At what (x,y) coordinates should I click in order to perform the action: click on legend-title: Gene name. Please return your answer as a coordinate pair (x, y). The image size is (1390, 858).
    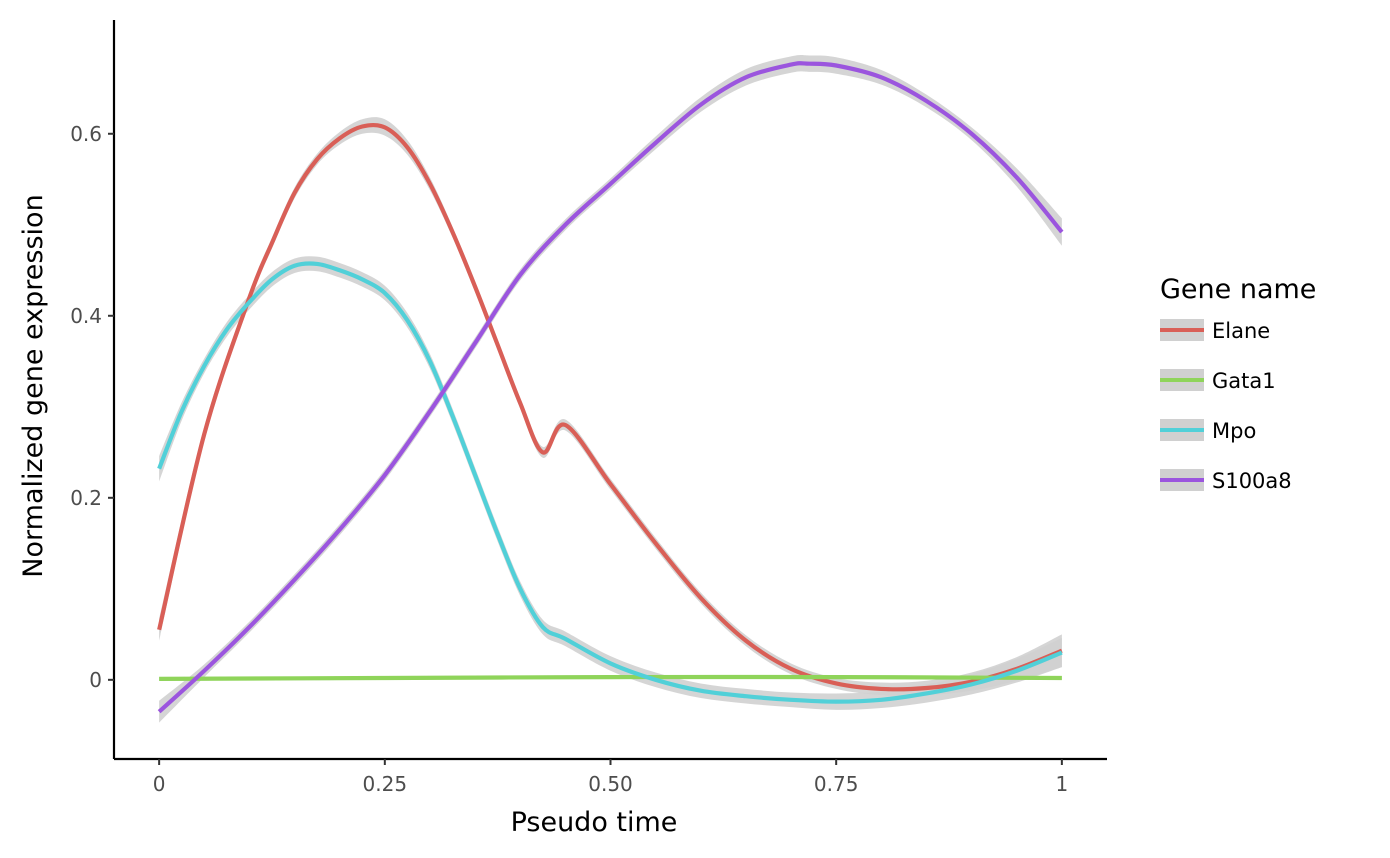
    Looking at the image, I should click on (1238, 289).